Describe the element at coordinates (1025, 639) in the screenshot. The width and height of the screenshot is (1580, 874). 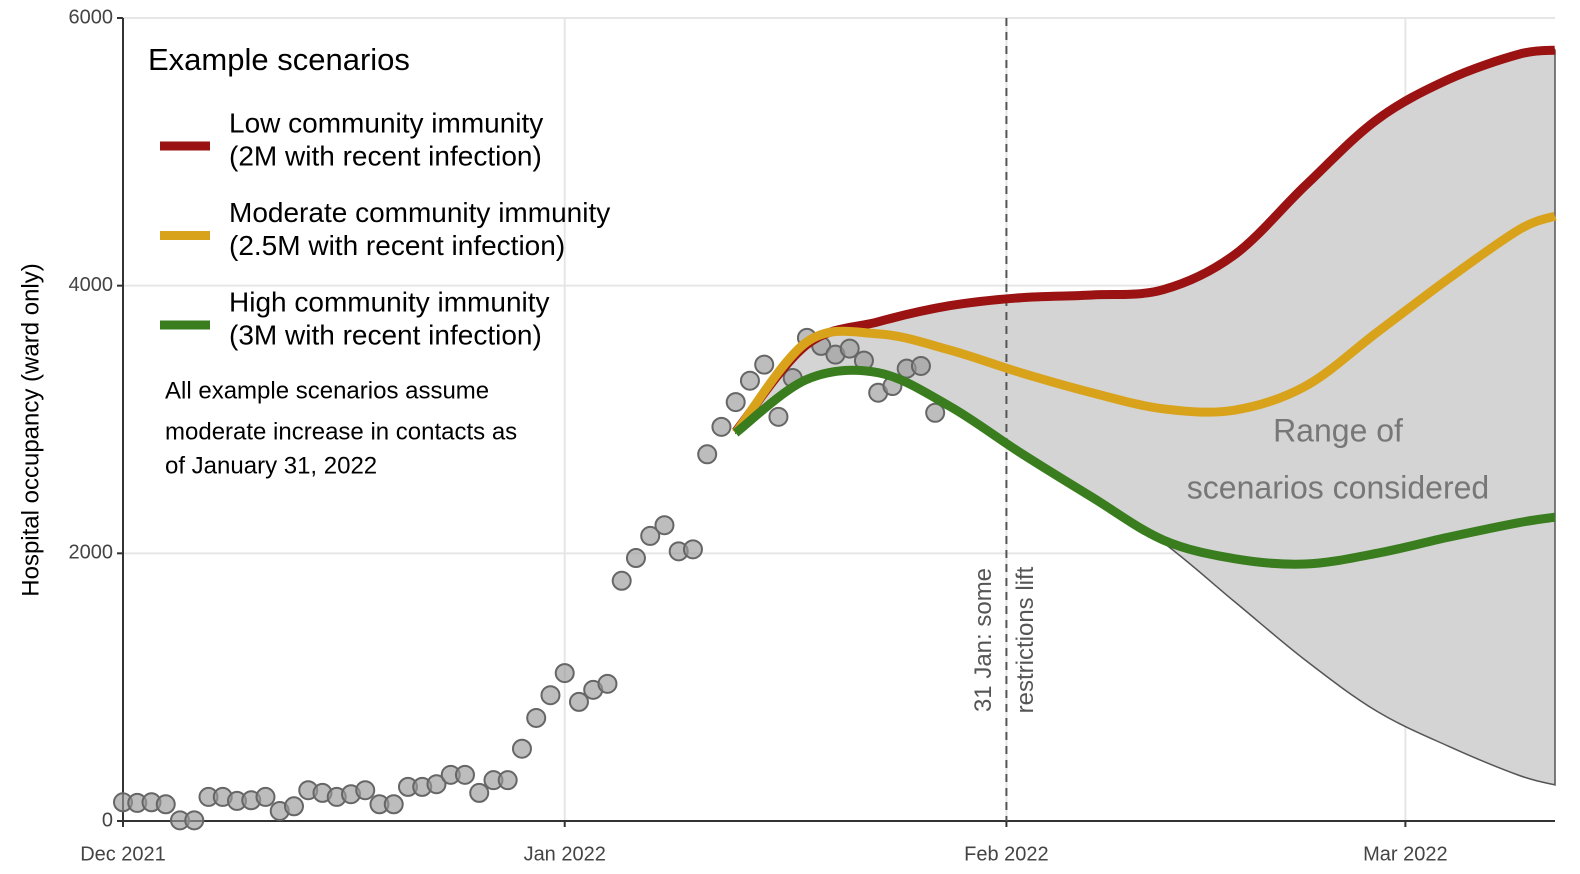
I see `reference-label: restrictions lift` at that location.